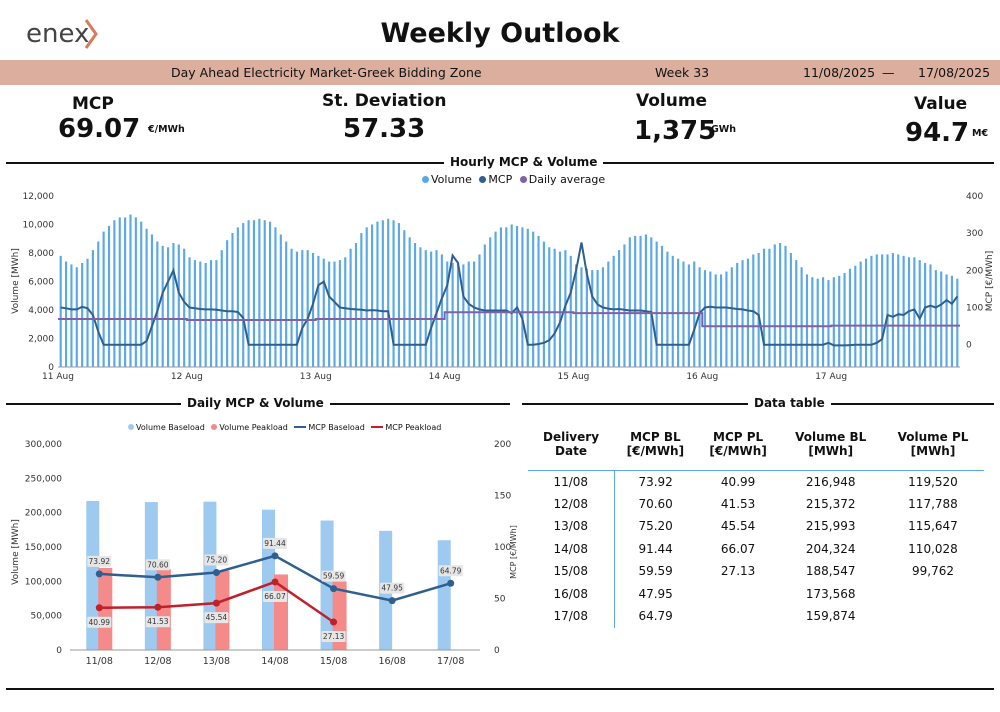 Image resolution: width=1000 pixels, height=712 pixels. I want to click on kpi-value-label: Value, so click(941, 104).